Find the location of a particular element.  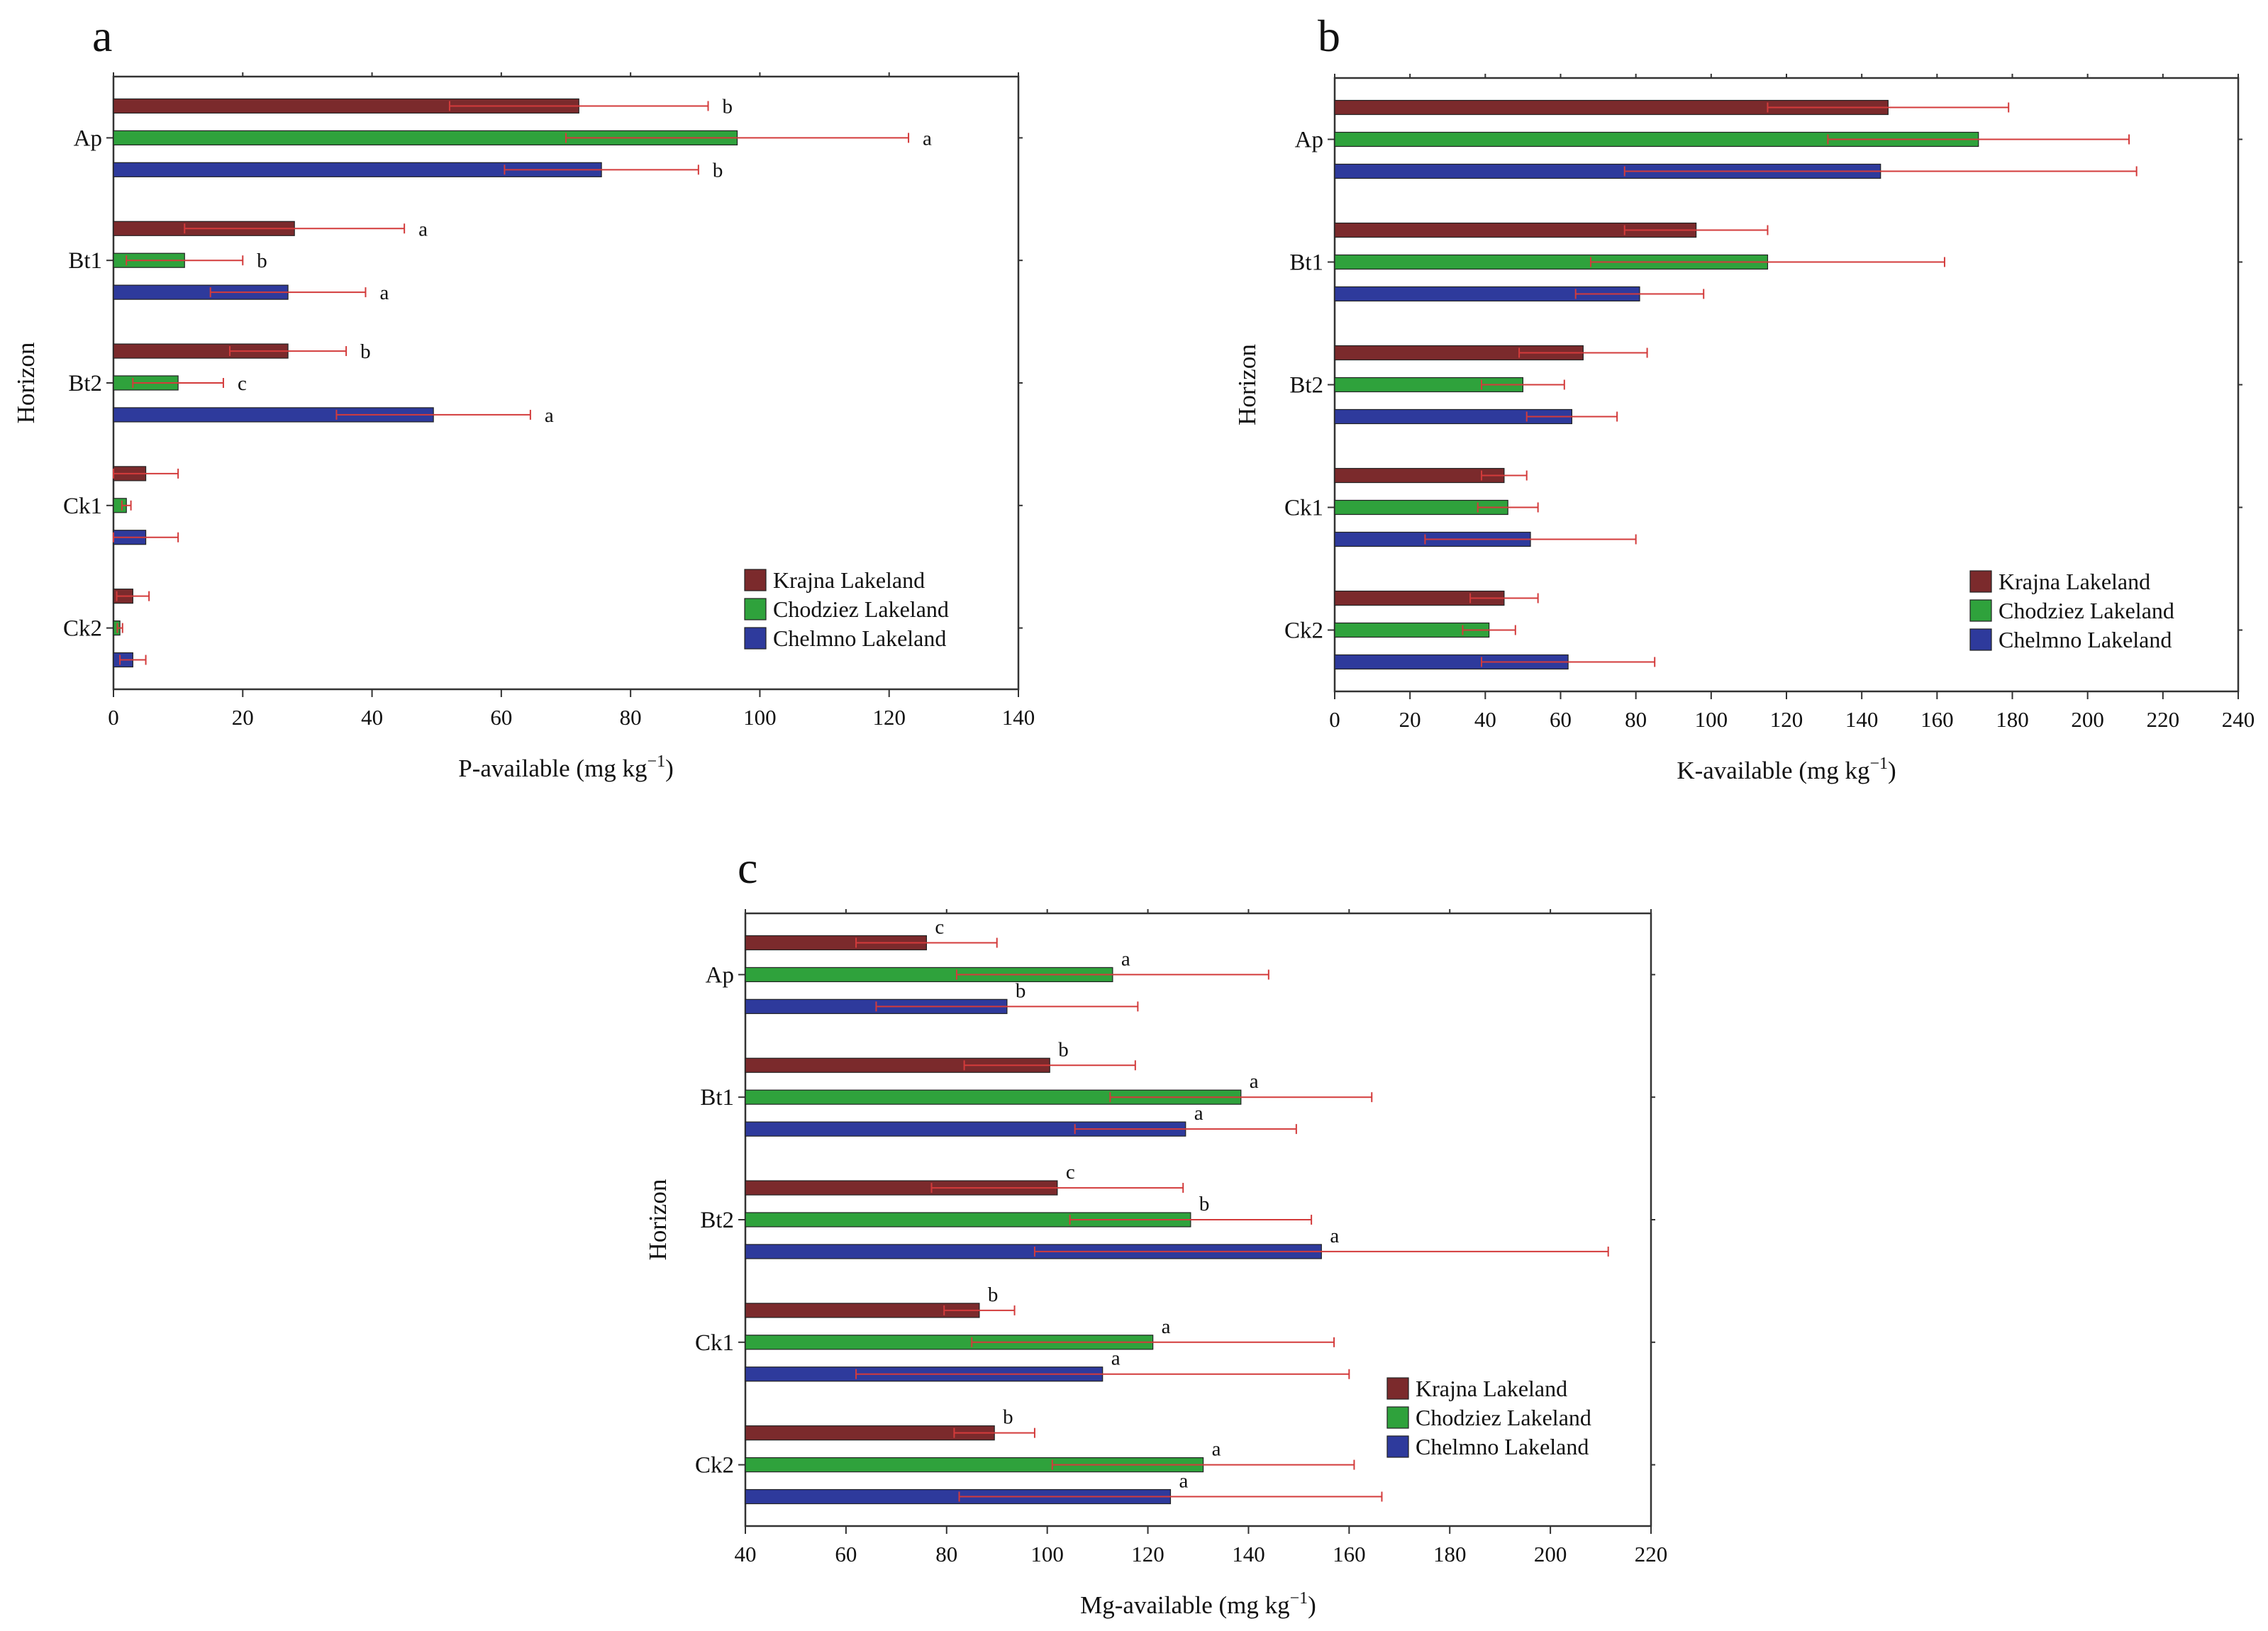

x-axis-title: Mg-available (mg kg−1) is located at coordinates (1198, 1604).